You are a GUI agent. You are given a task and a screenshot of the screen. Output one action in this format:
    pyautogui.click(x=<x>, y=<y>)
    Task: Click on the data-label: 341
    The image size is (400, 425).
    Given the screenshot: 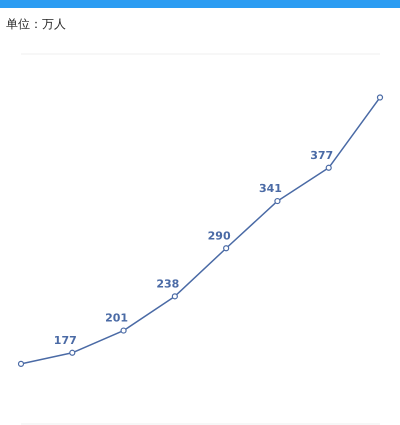 What is the action you would take?
    pyautogui.click(x=270, y=189)
    